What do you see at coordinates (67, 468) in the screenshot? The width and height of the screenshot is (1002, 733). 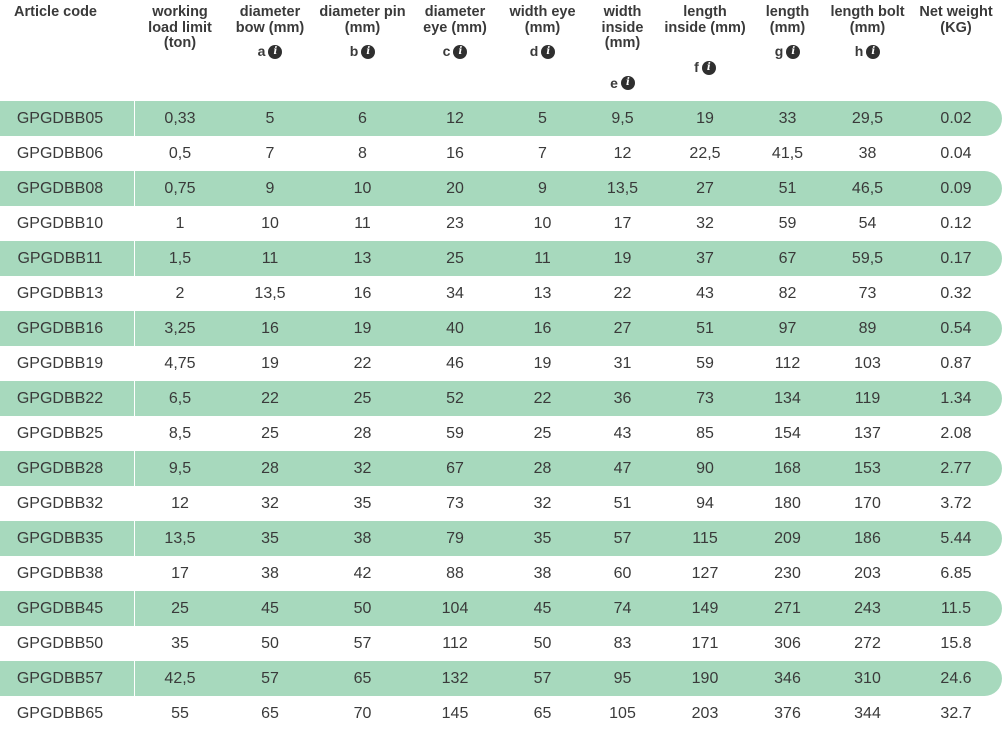 I see `article-code-cell: GPGDBB28` at bounding box center [67, 468].